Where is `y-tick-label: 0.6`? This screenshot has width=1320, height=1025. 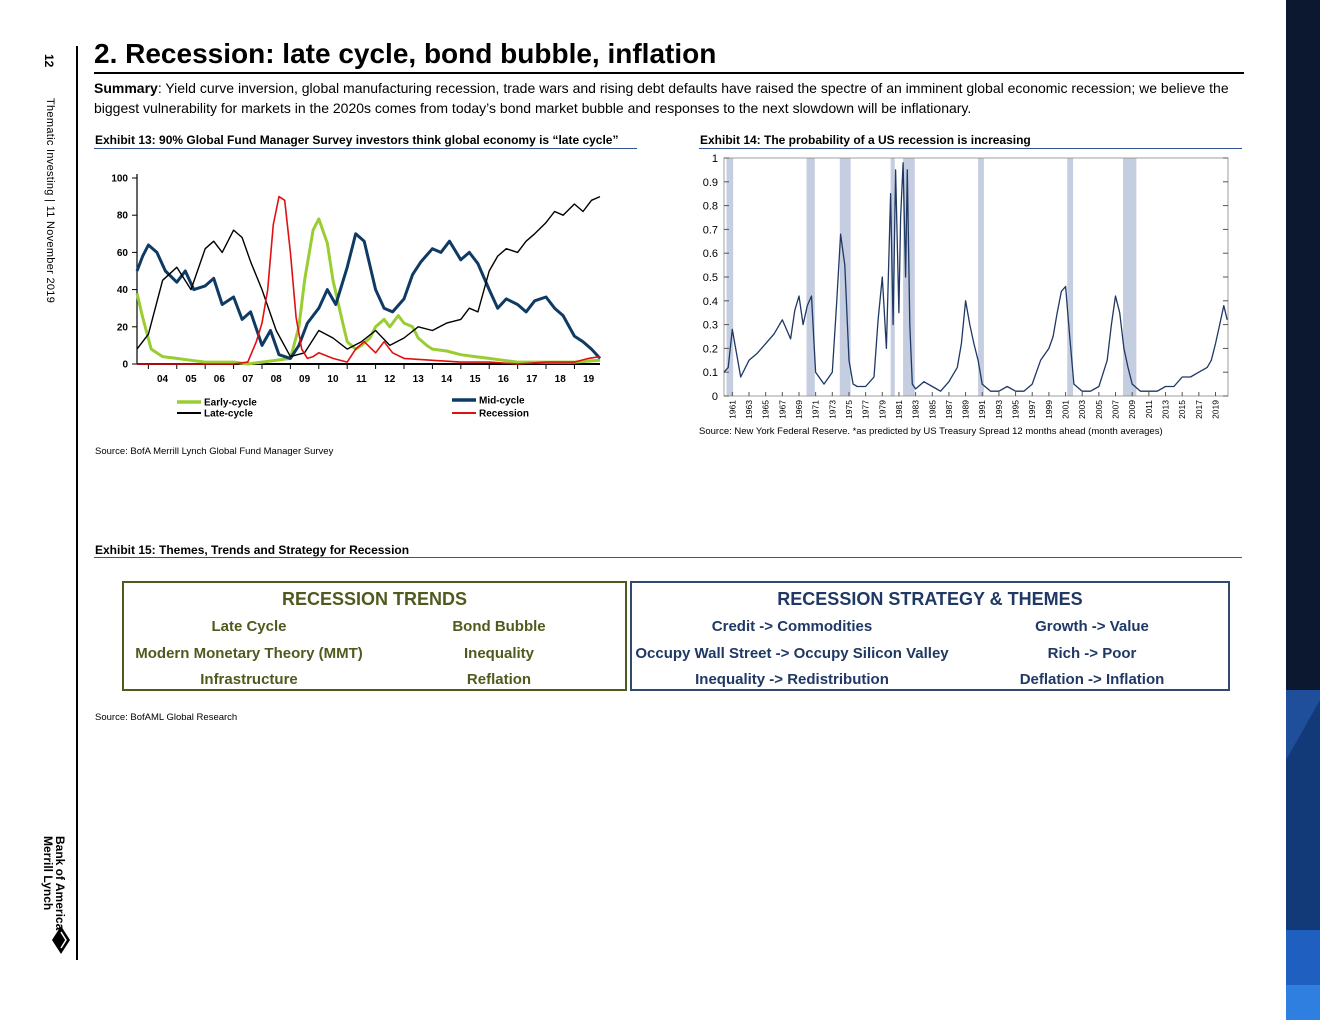
y-tick-label: 0.6 is located at coordinates (710, 254).